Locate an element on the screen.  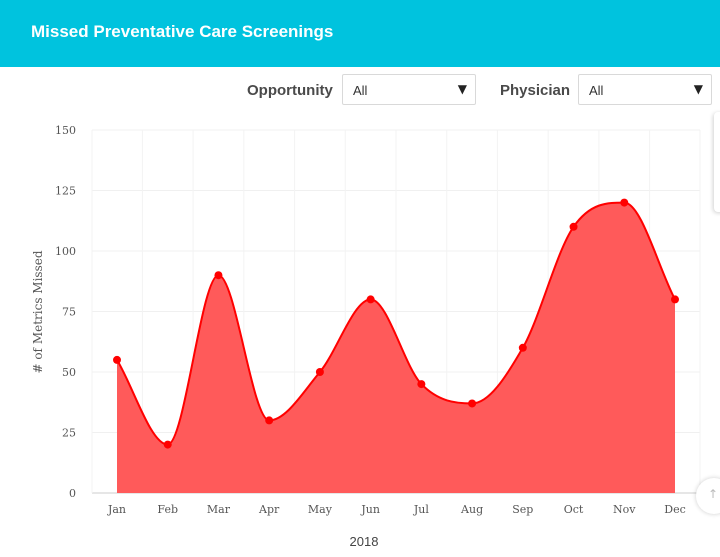
x-tick-label: May is located at coordinates (320, 509).